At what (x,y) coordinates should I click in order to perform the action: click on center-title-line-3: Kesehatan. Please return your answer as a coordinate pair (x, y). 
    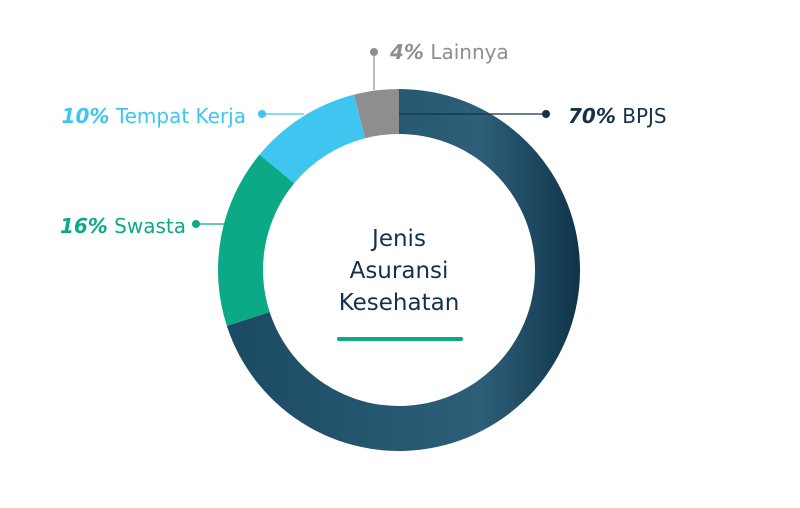
    Looking at the image, I should click on (399, 303).